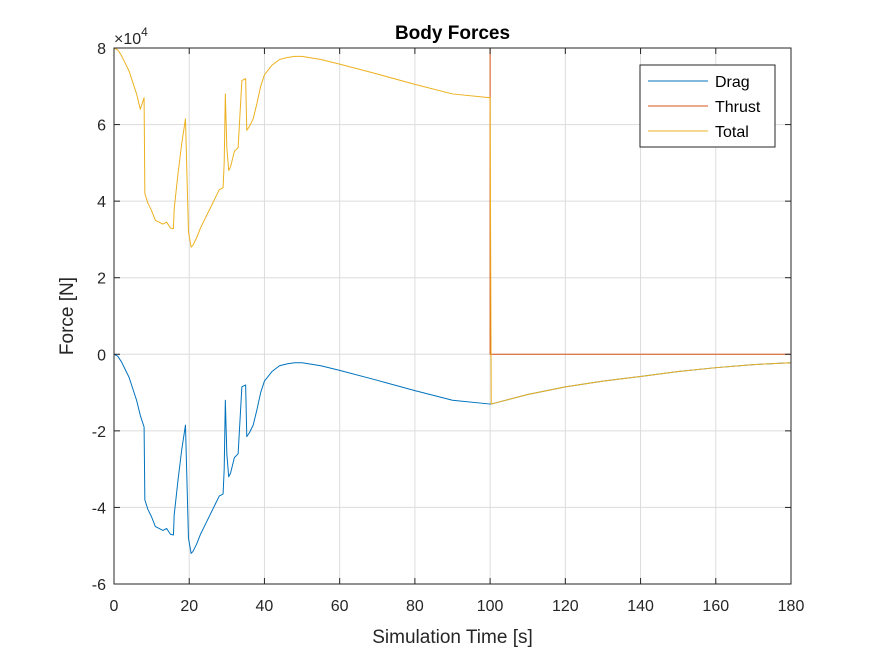 Image resolution: width=875 pixels, height=656 pixels. What do you see at coordinates (457, 606) in the screenshot?
I see `x-tick-labels: 0 20 40 60 80 100 120 140 160 180` at bounding box center [457, 606].